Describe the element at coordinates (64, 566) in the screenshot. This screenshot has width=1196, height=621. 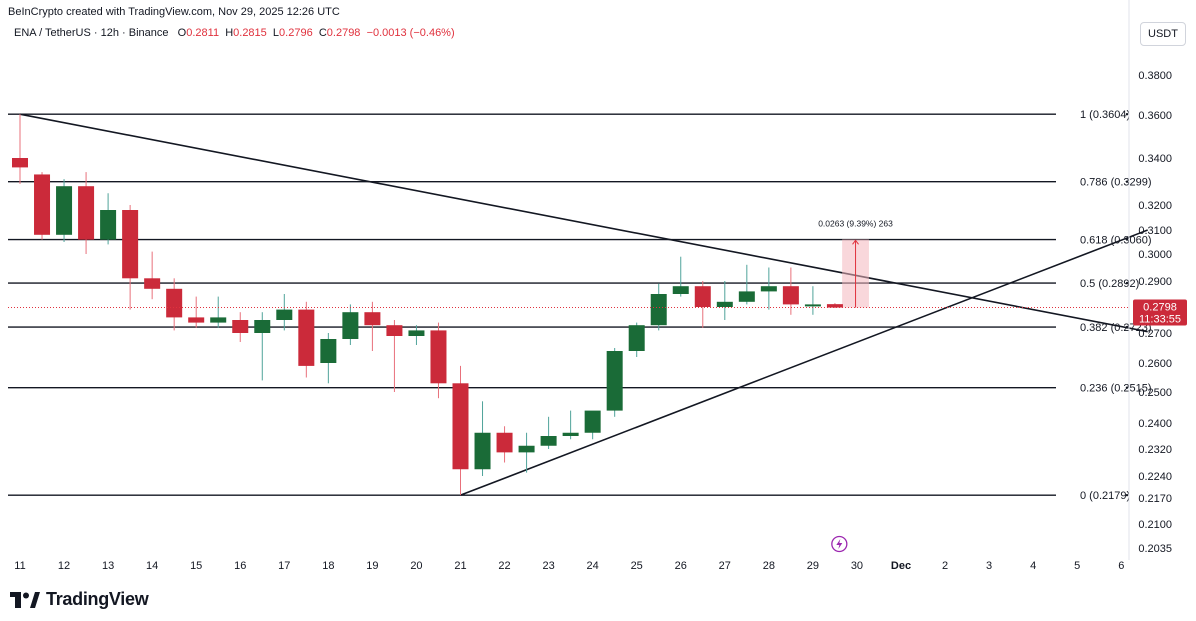
I see `time-axis-tick: 12` at that location.